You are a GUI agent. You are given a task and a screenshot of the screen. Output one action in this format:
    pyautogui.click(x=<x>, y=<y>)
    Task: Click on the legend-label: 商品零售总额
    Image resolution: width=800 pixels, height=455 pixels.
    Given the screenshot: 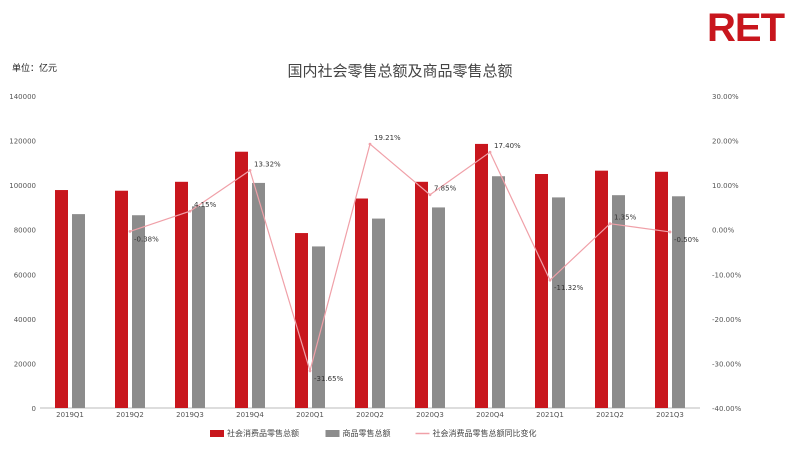 What is the action you would take?
    pyautogui.click(x=367, y=433)
    